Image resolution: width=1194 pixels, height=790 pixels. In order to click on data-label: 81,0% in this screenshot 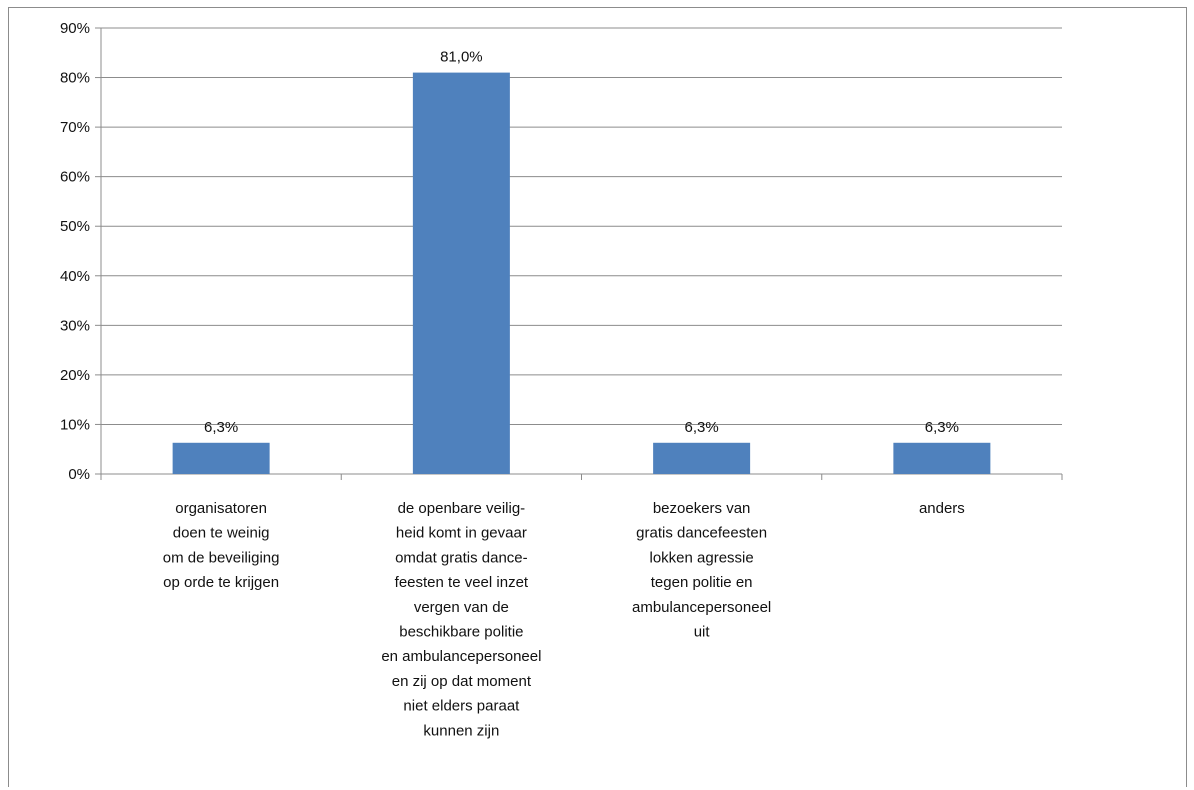, I will do `click(461, 57)`.